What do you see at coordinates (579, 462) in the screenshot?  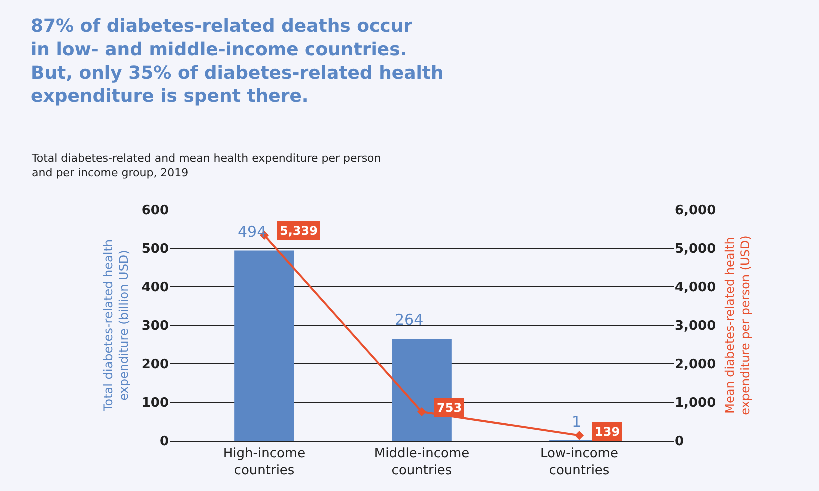 I see `x-tick-label: Low-income countries` at bounding box center [579, 462].